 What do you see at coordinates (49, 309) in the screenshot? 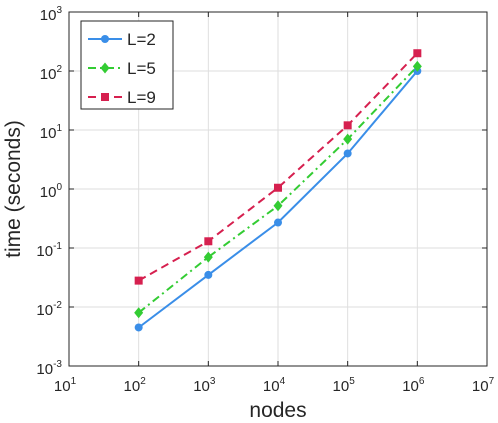
I see `y-tick-label: 10⁻²` at bounding box center [49, 309].